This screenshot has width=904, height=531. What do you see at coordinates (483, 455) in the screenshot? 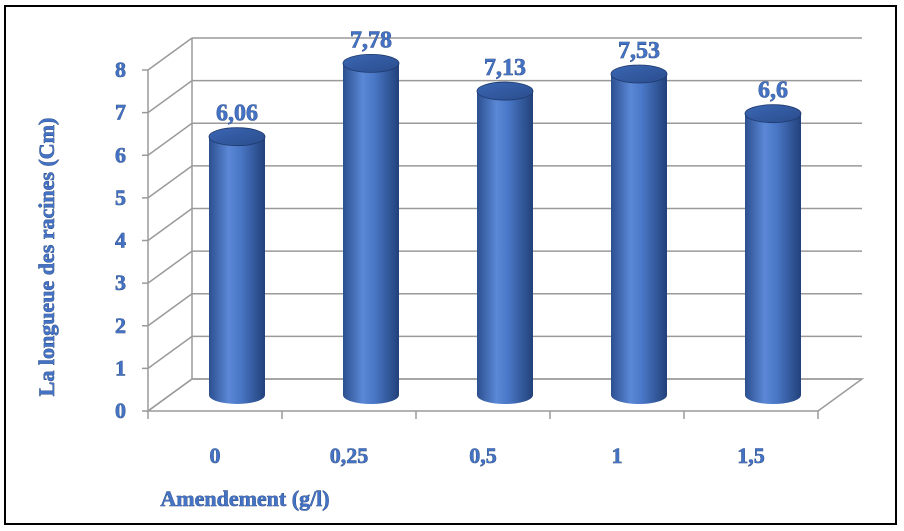
I see `x-tick-label: 0,5` at bounding box center [483, 455].